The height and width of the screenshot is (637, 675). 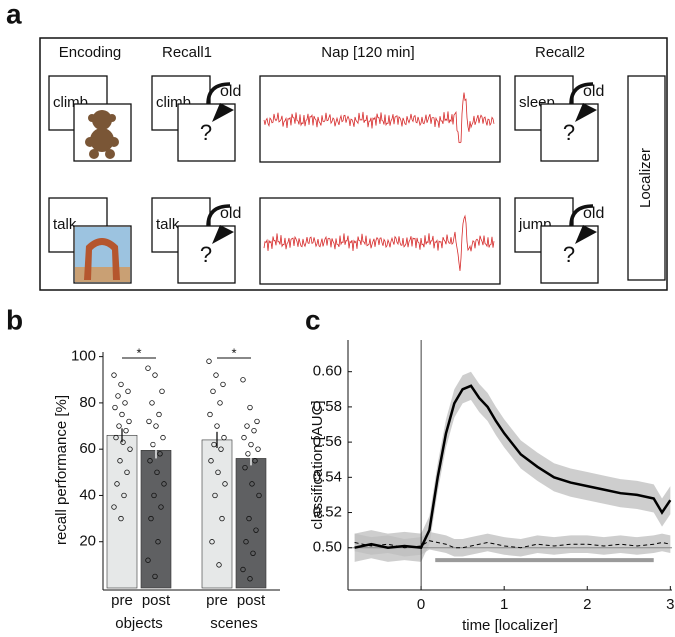 I want to click on y-tick-label: 0.60, so click(x=327, y=371).